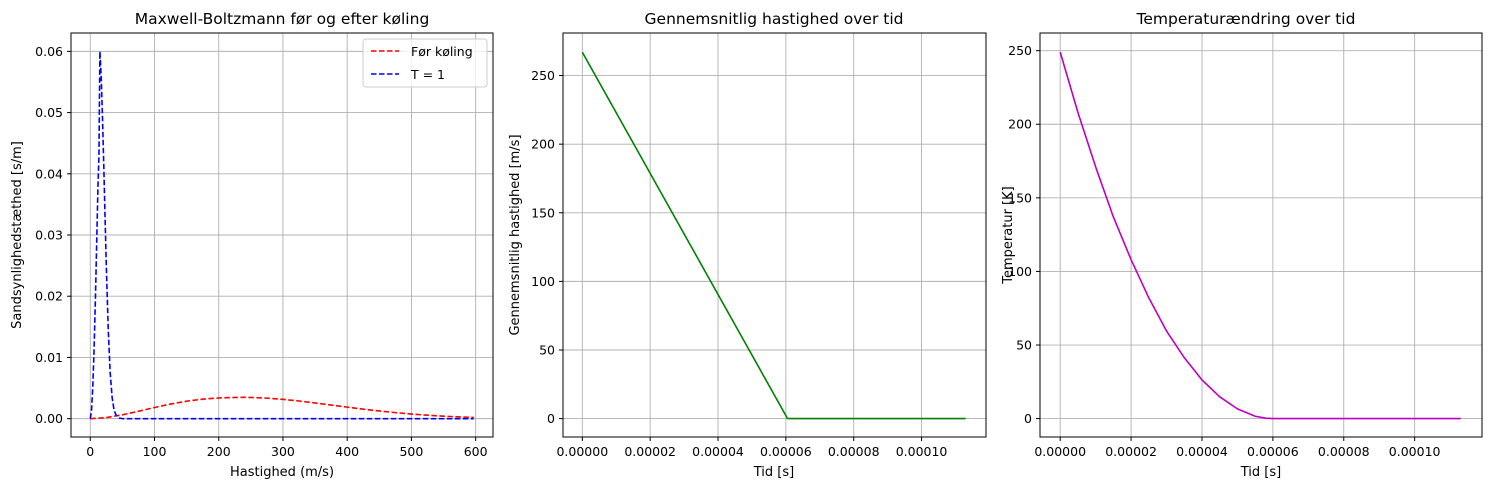 The width and height of the screenshot is (1489, 490). I want to click on y-tick-label: 0.01, so click(49, 357).